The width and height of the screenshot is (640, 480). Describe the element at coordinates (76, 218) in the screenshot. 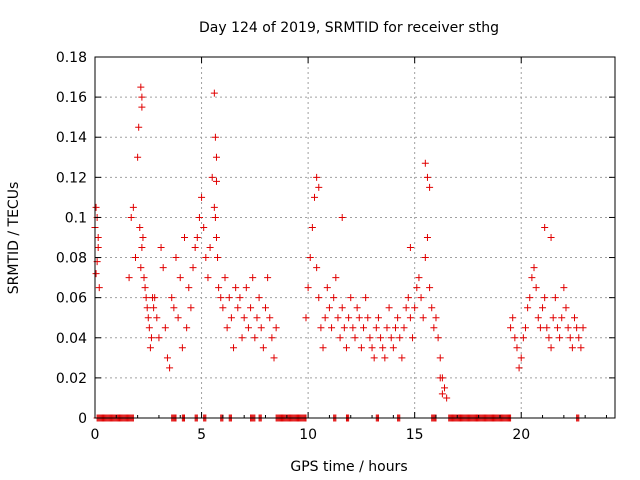

I see `y-tick-label: 0.1` at that location.